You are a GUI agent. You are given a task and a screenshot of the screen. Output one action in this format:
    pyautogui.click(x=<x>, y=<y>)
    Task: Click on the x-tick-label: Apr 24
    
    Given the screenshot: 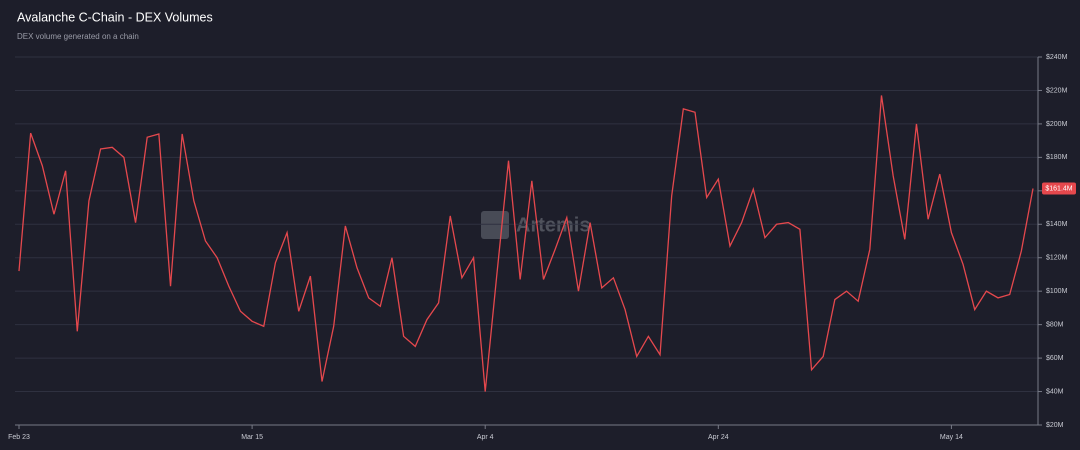 What is the action you would take?
    pyautogui.click(x=718, y=437)
    